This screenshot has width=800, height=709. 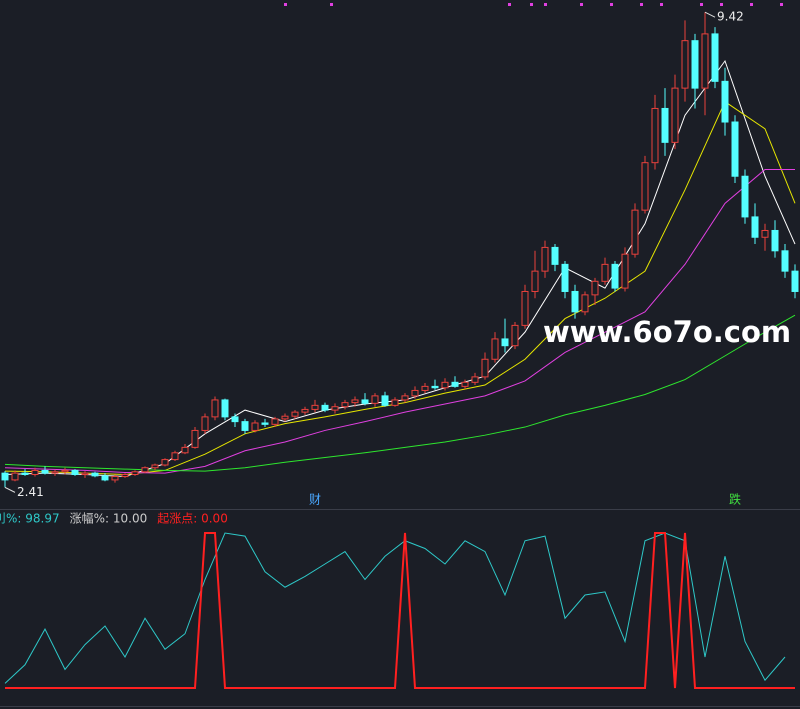 I want to click on event-marker: 跌, so click(x=735, y=499).